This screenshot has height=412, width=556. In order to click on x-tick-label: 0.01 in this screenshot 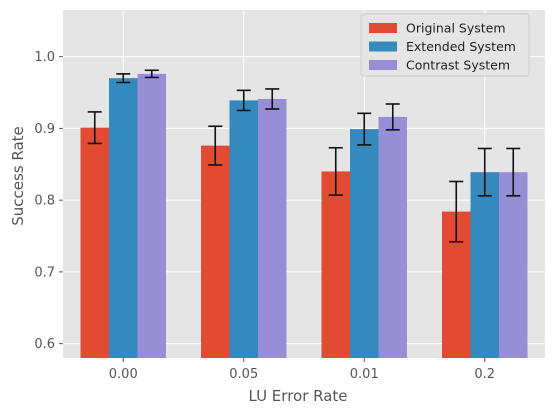, I will do `click(364, 374)`.